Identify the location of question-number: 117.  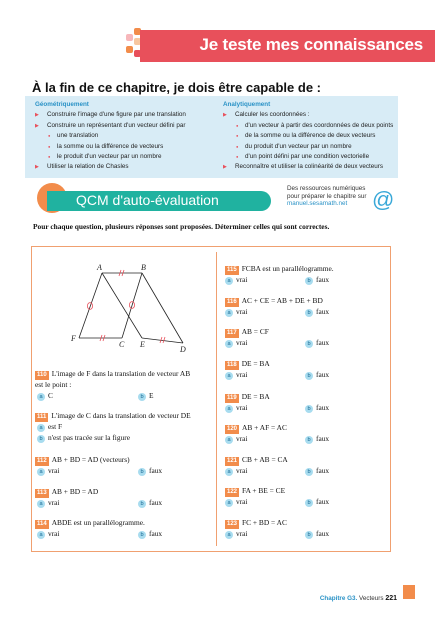
(232, 333).